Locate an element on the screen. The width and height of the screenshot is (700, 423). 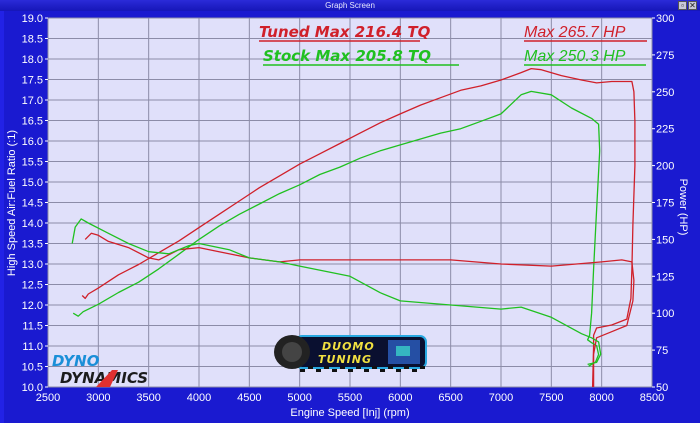
svg-text: DYNO is located at coordinates (76, 361).